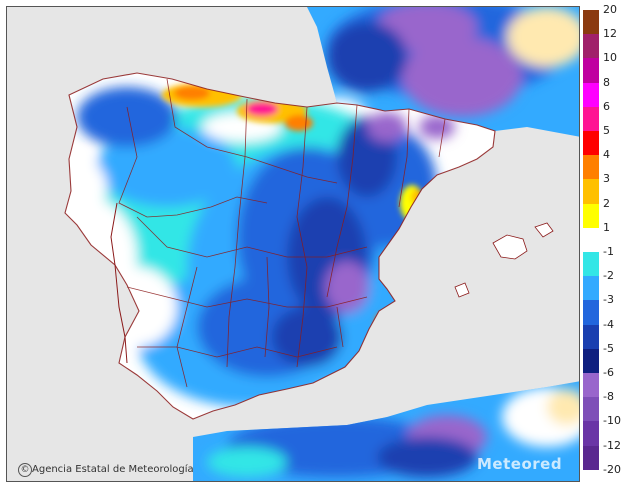 Image resolution: width=630 pixels, height=500 pixels. Describe the element at coordinates (610, 34) in the screenshot. I see `legend-tick-label: 12` at that location.